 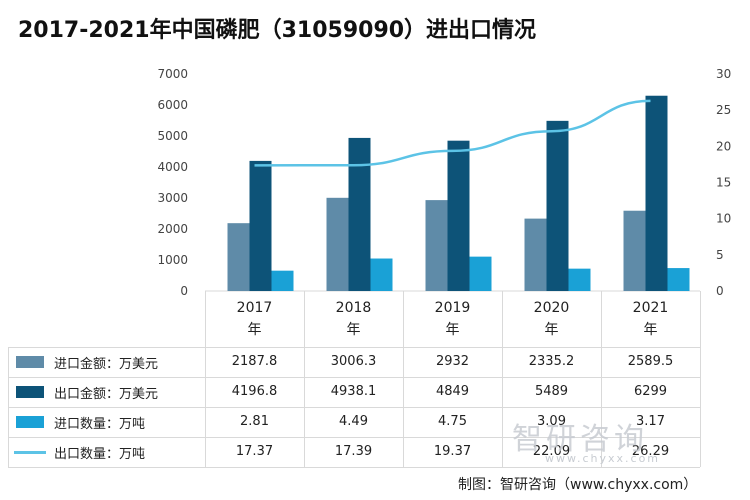 I want to click on table-cell-0-4: 2589.5, so click(x=650, y=361).